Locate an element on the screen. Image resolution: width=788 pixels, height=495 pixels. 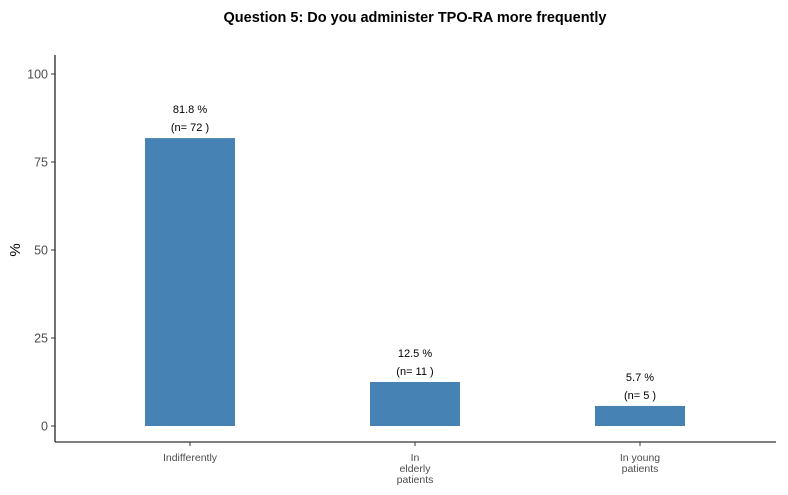
x-tick-label: In is located at coordinates (415, 458).